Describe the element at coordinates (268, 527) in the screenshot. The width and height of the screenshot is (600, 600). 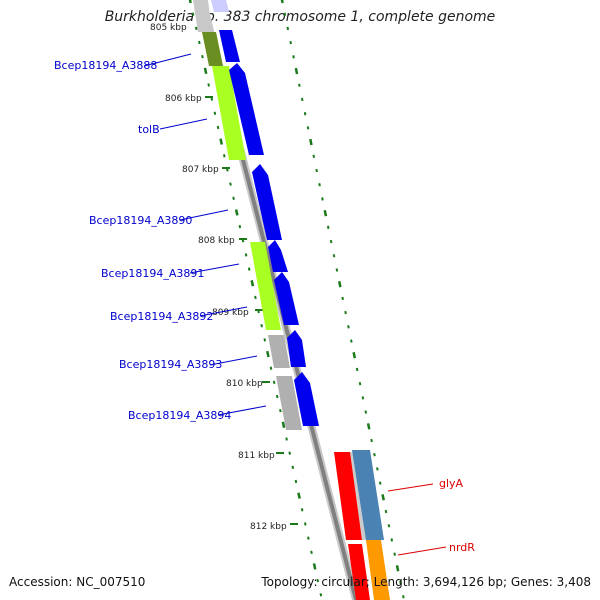
I see `tick-label-812: 812 kbp` at that location.